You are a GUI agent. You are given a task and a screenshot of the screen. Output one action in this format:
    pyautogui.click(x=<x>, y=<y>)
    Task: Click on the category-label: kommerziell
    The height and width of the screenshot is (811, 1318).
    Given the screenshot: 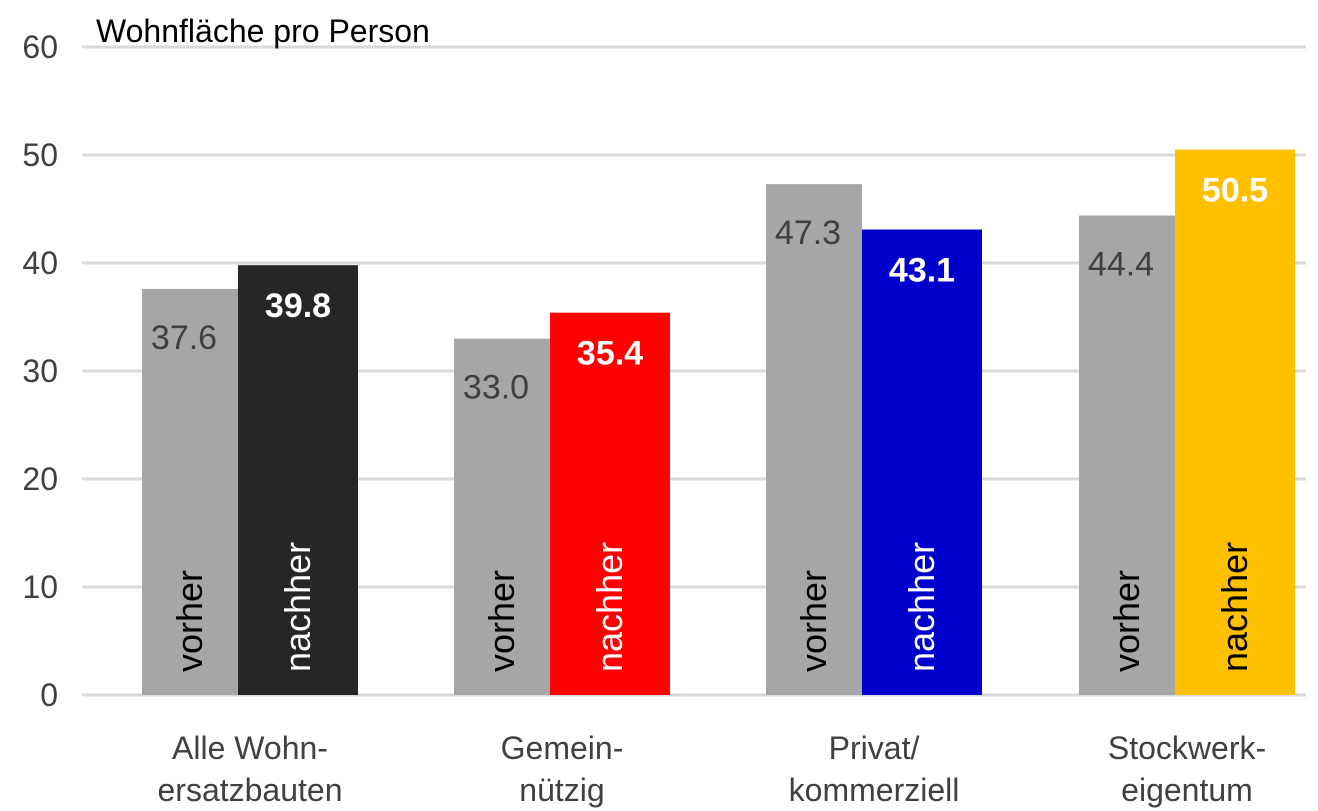 What is the action you would take?
    pyautogui.click(x=874, y=790)
    